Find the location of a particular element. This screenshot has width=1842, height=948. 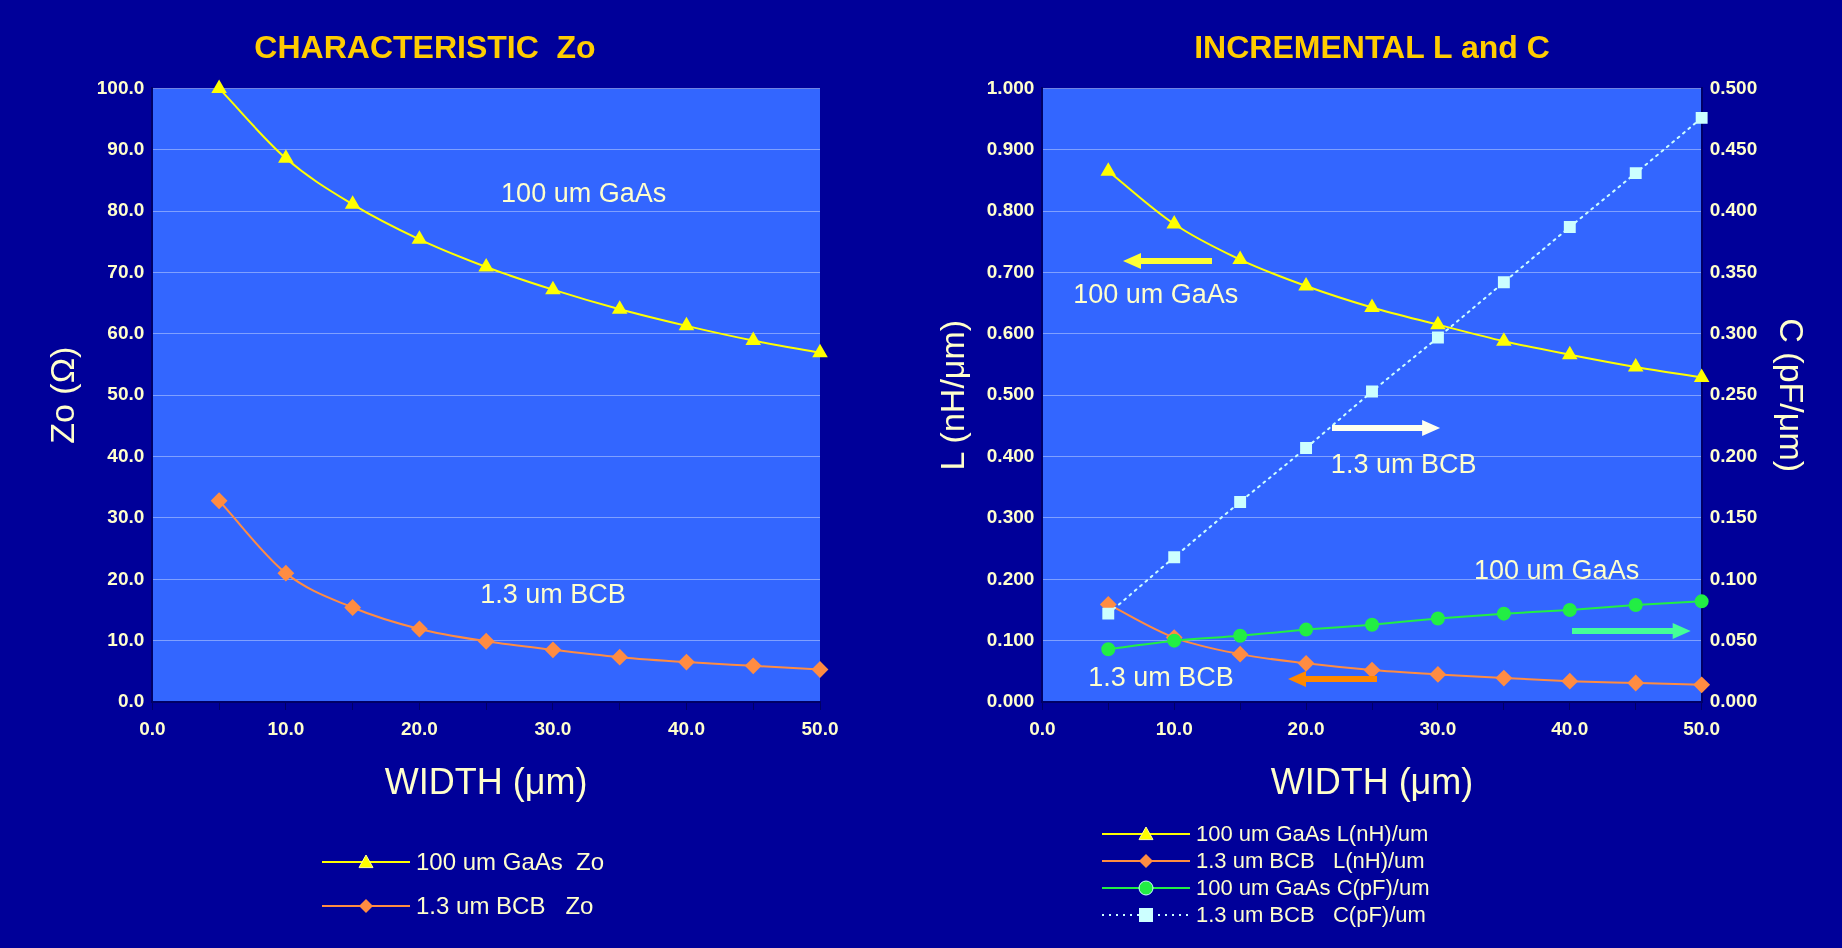

y2-tick-label: 0.250 is located at coordinates (1733, 394).